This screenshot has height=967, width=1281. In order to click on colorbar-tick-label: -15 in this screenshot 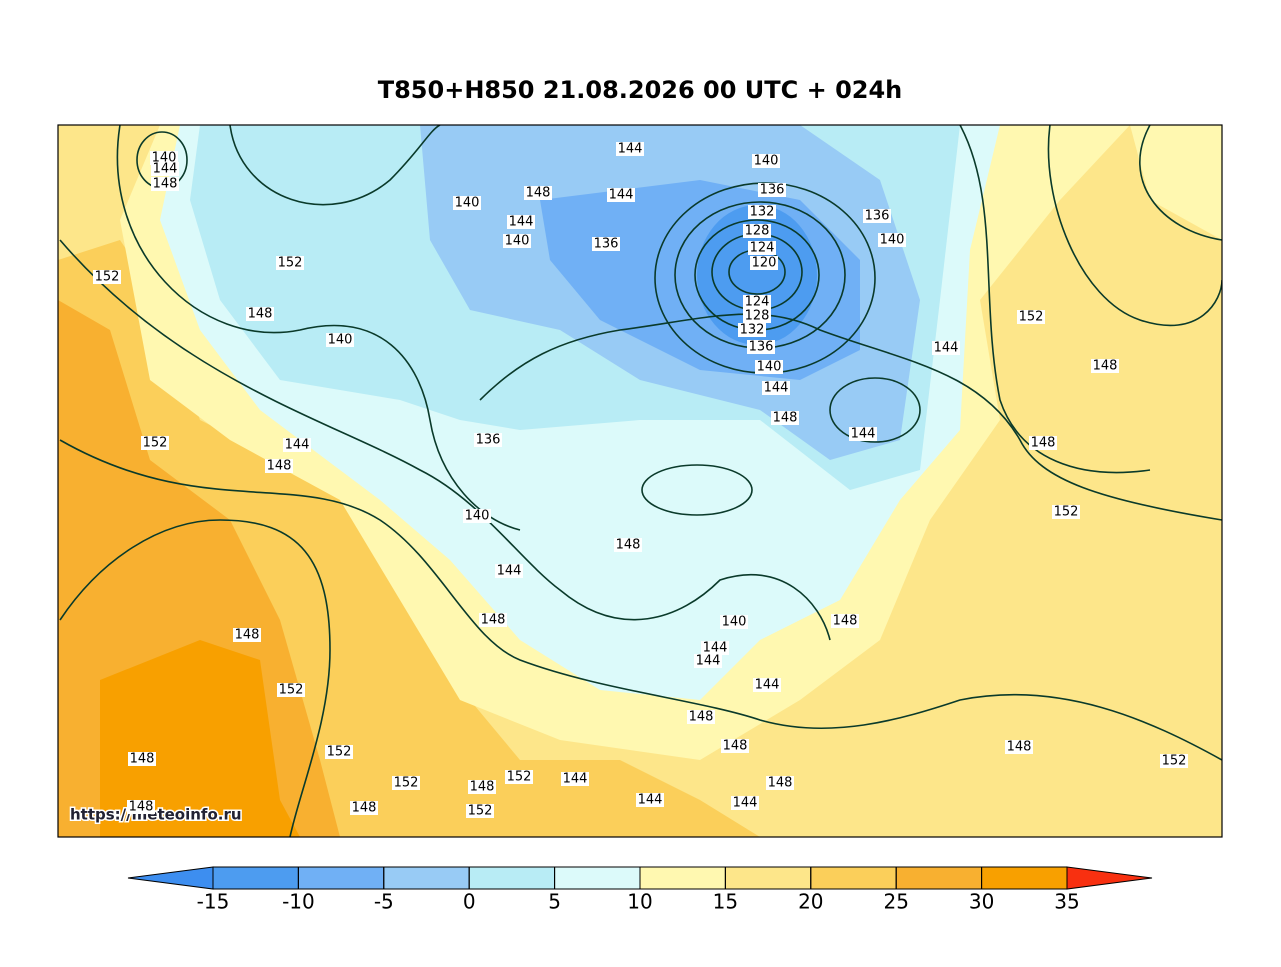, I will do `click(213, 902)`.